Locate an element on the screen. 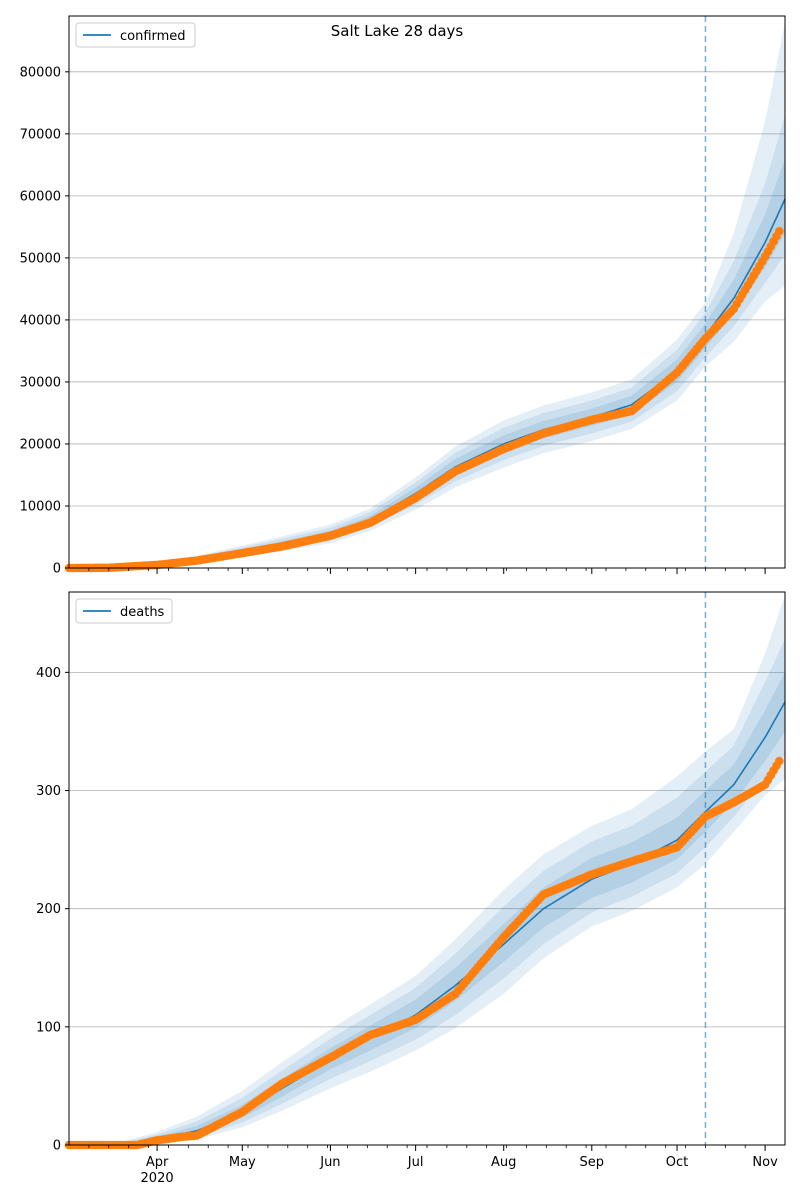  figure-title: Salt Lake 28 days is located at coordinates (397, 31).